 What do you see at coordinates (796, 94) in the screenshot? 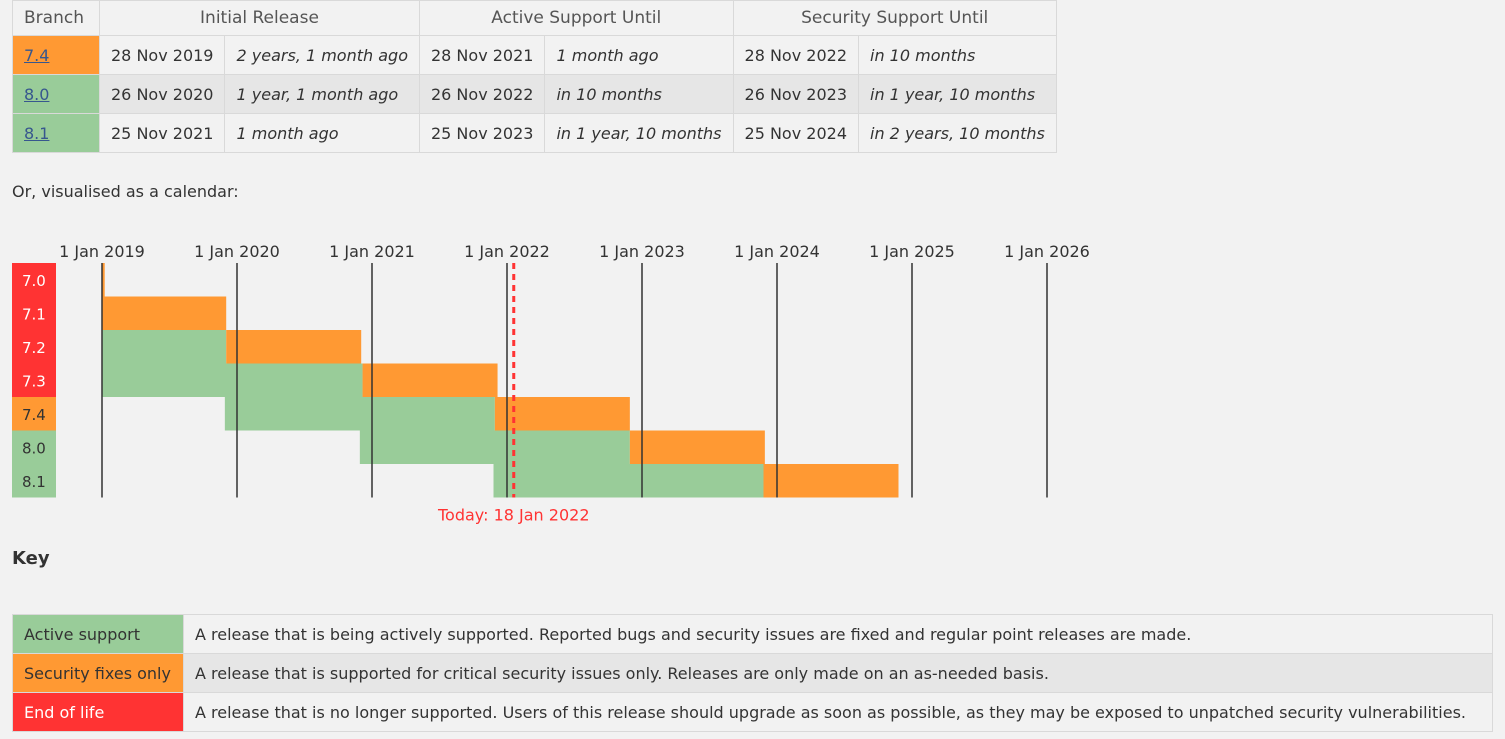
I see `security-date: 26 Nov 2023` at bounding box center [796, 94].